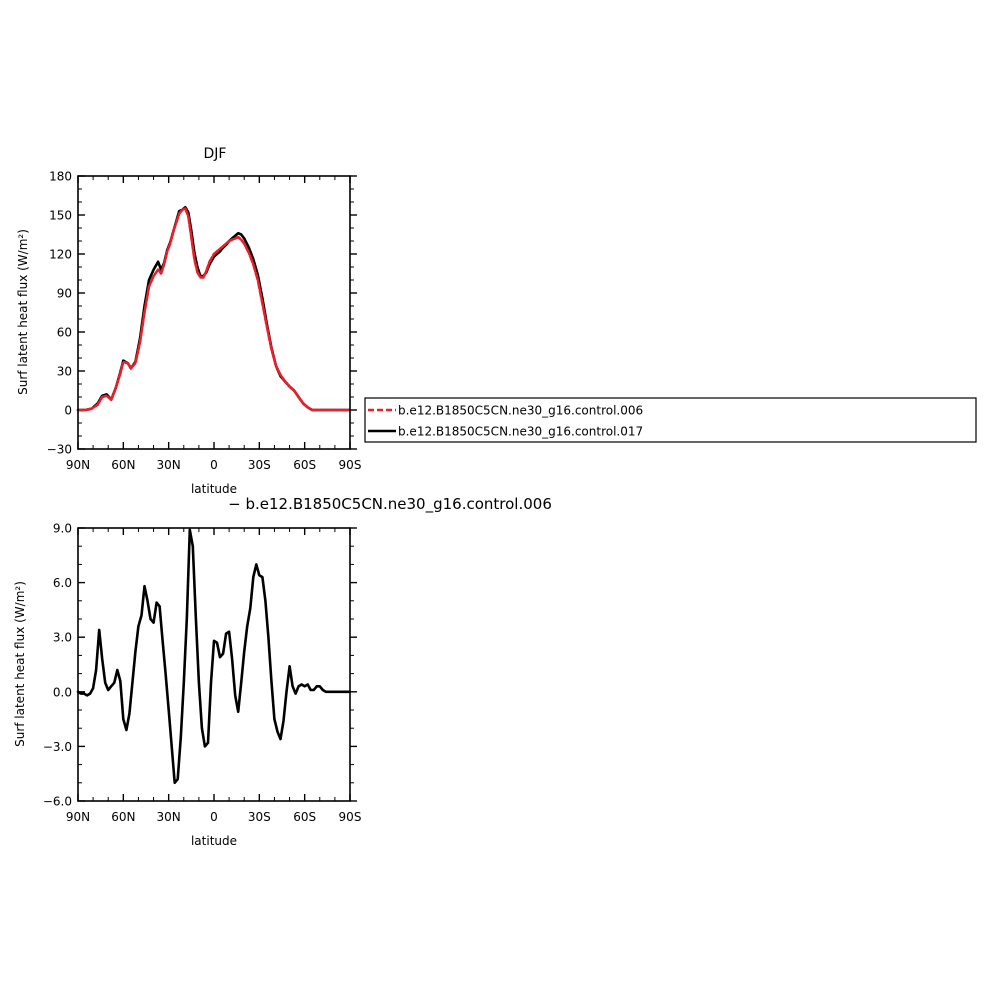 Image resolution: width=992 pixels, height=991 pixels. I want to click on bottom-x-tick-label: 30S, so click(259, 817).